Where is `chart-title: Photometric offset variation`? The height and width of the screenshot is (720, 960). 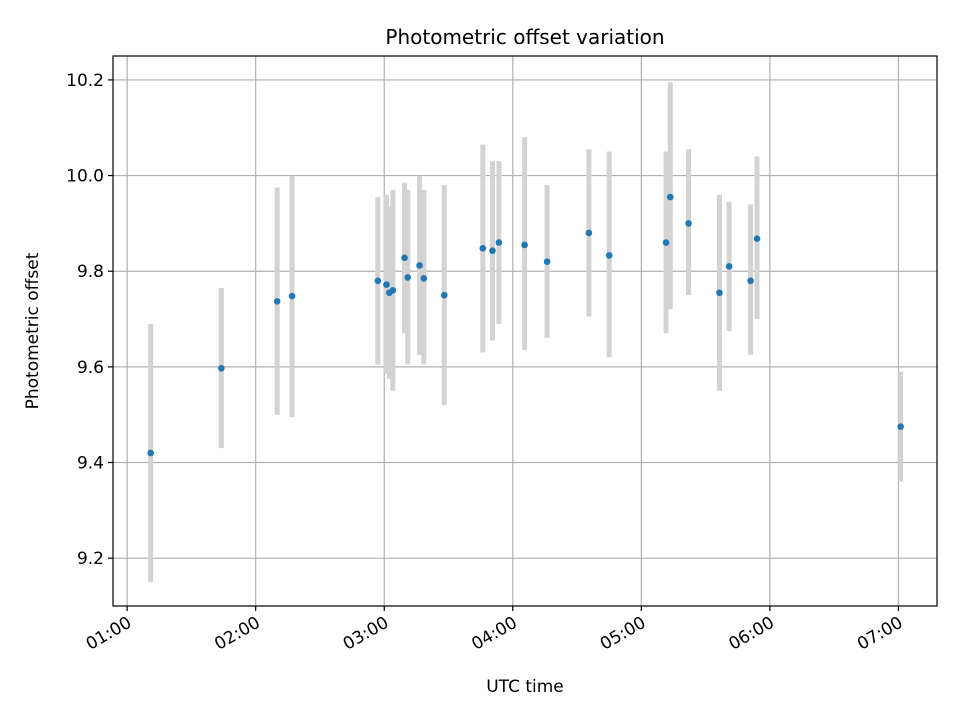 chart-title: Photometric offset variation is located at coordinates (524, 37).